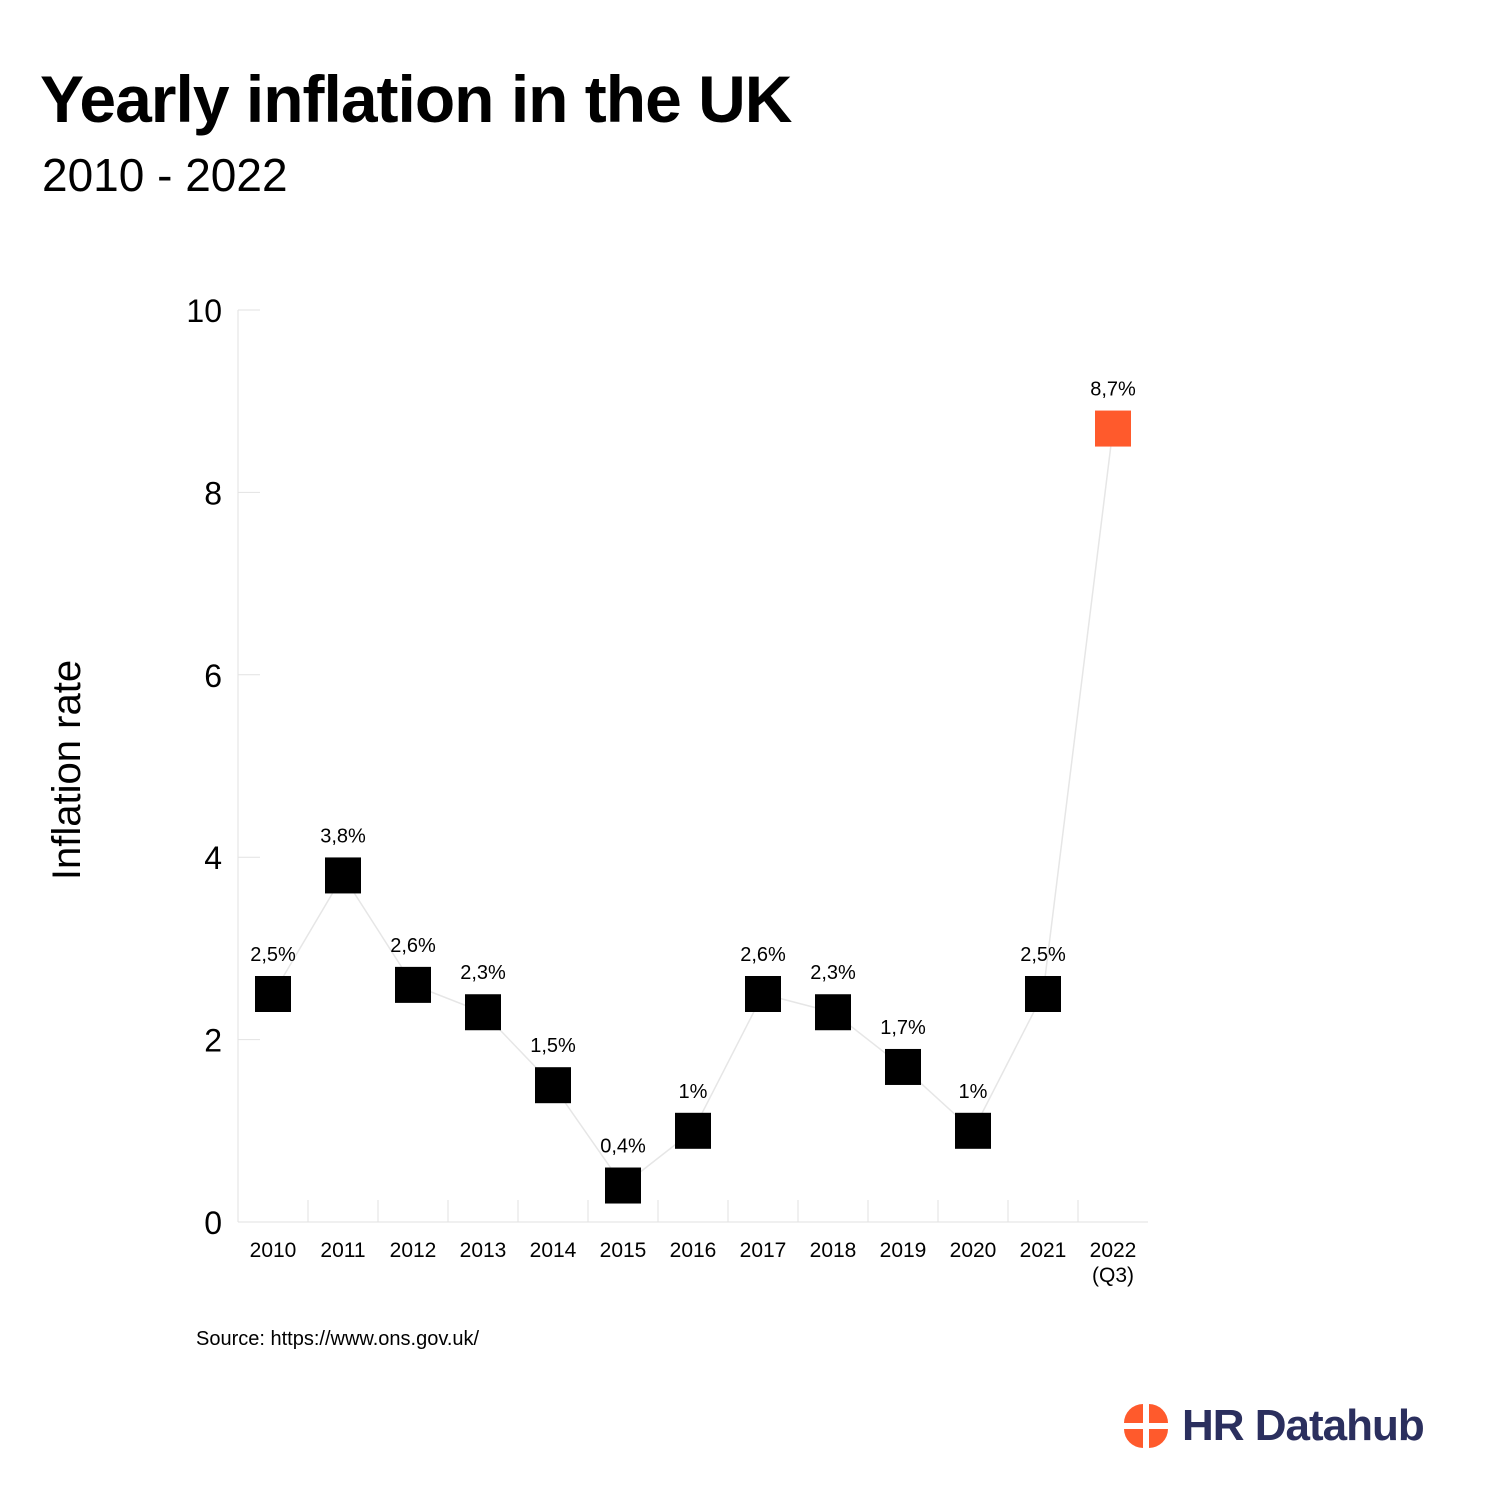 This screenshot has width=1500, height=1500. I want to click on x-tick-label: 2014, so click(553, 1250).